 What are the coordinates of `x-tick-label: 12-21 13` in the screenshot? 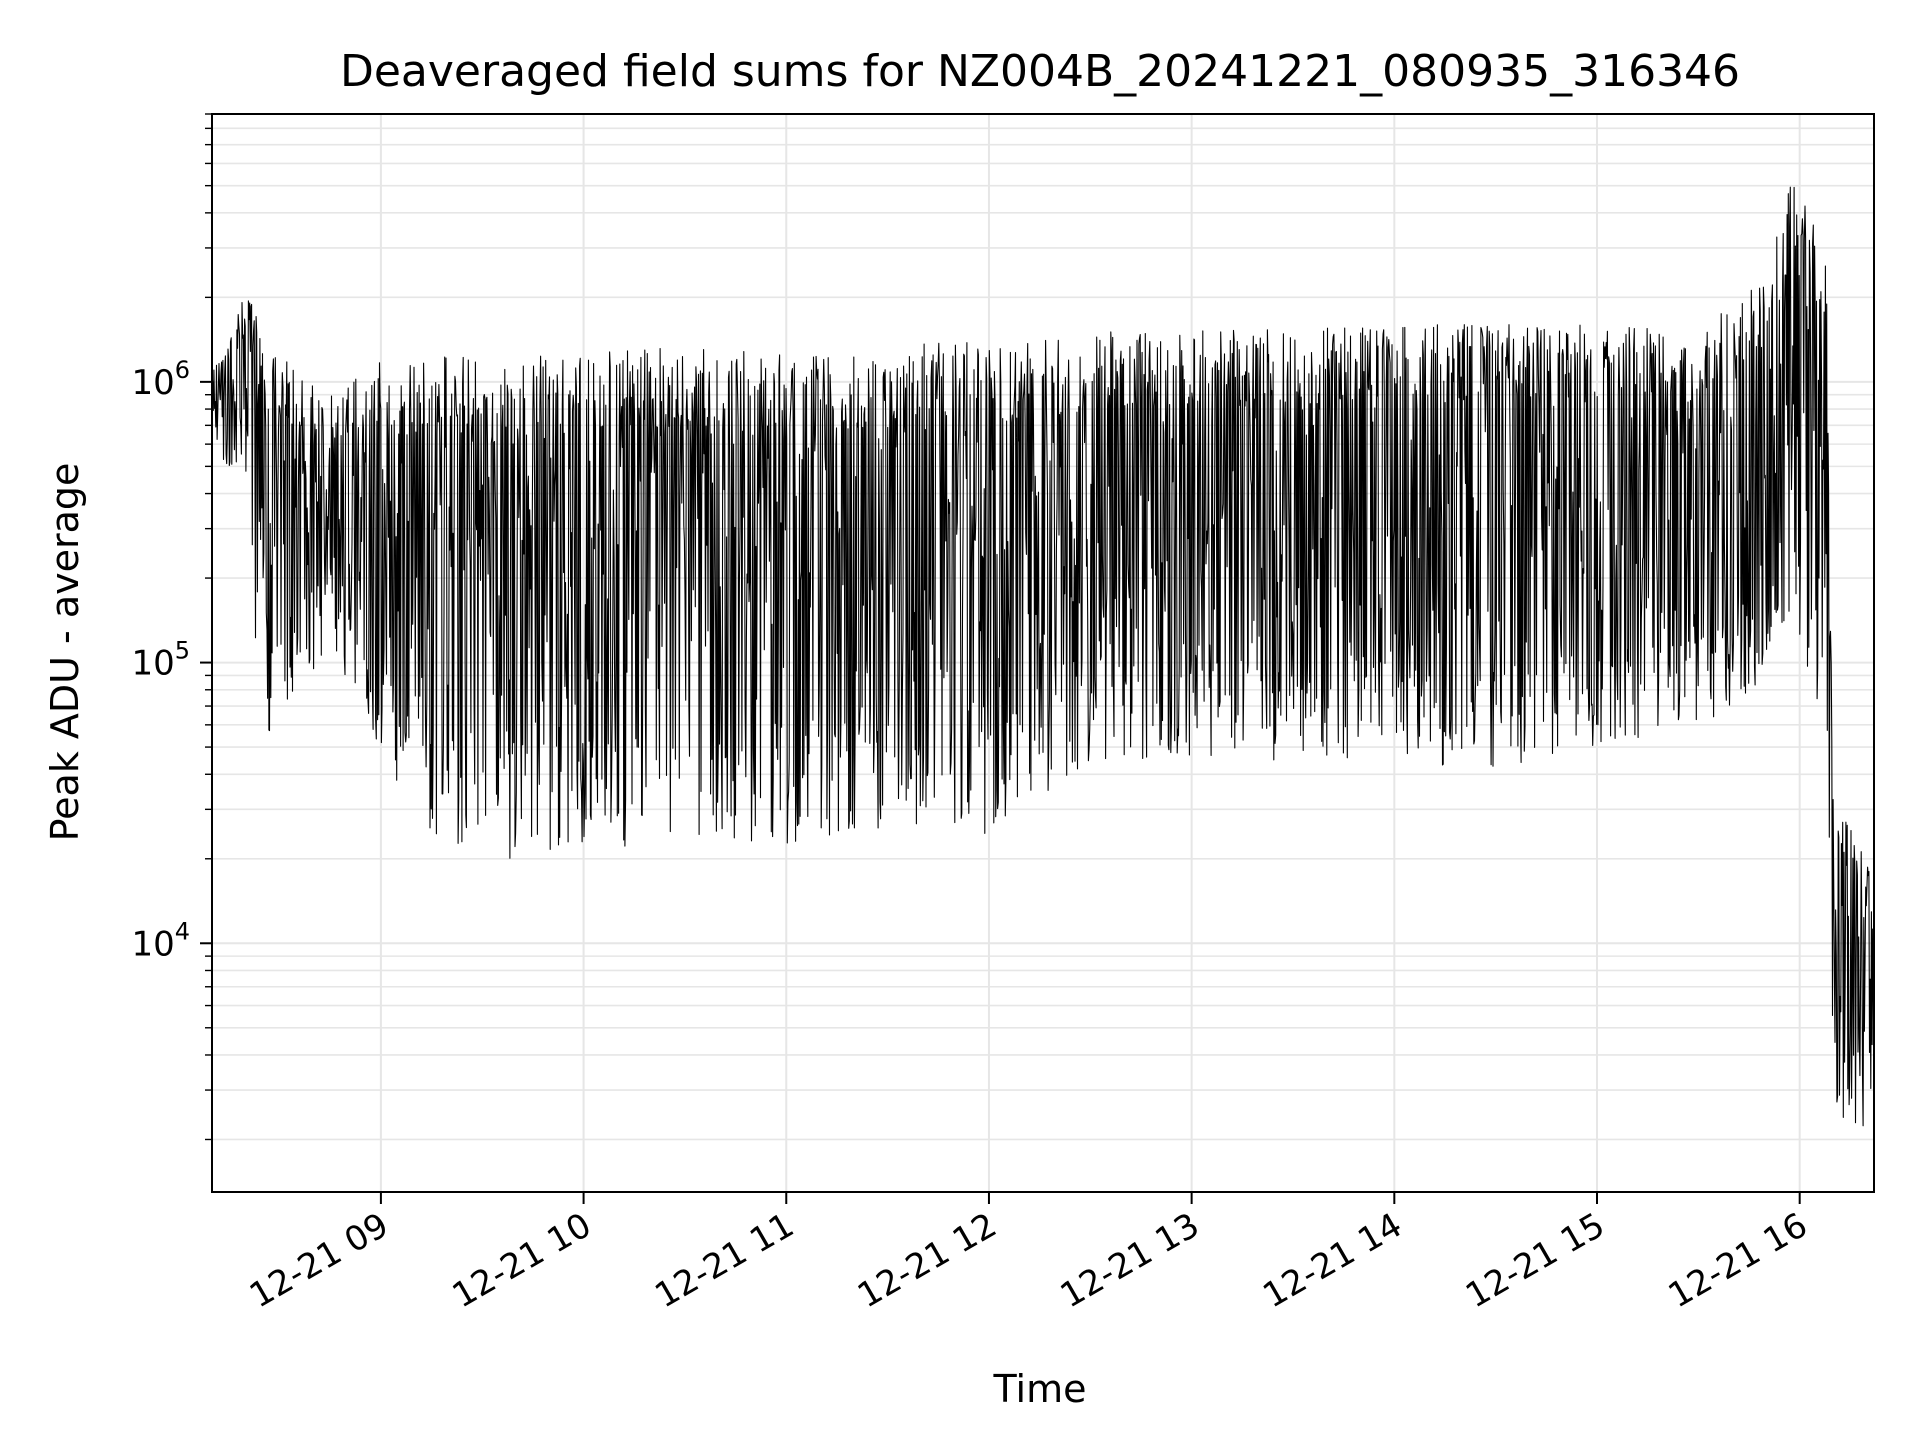 It's located at (1130, 1260).